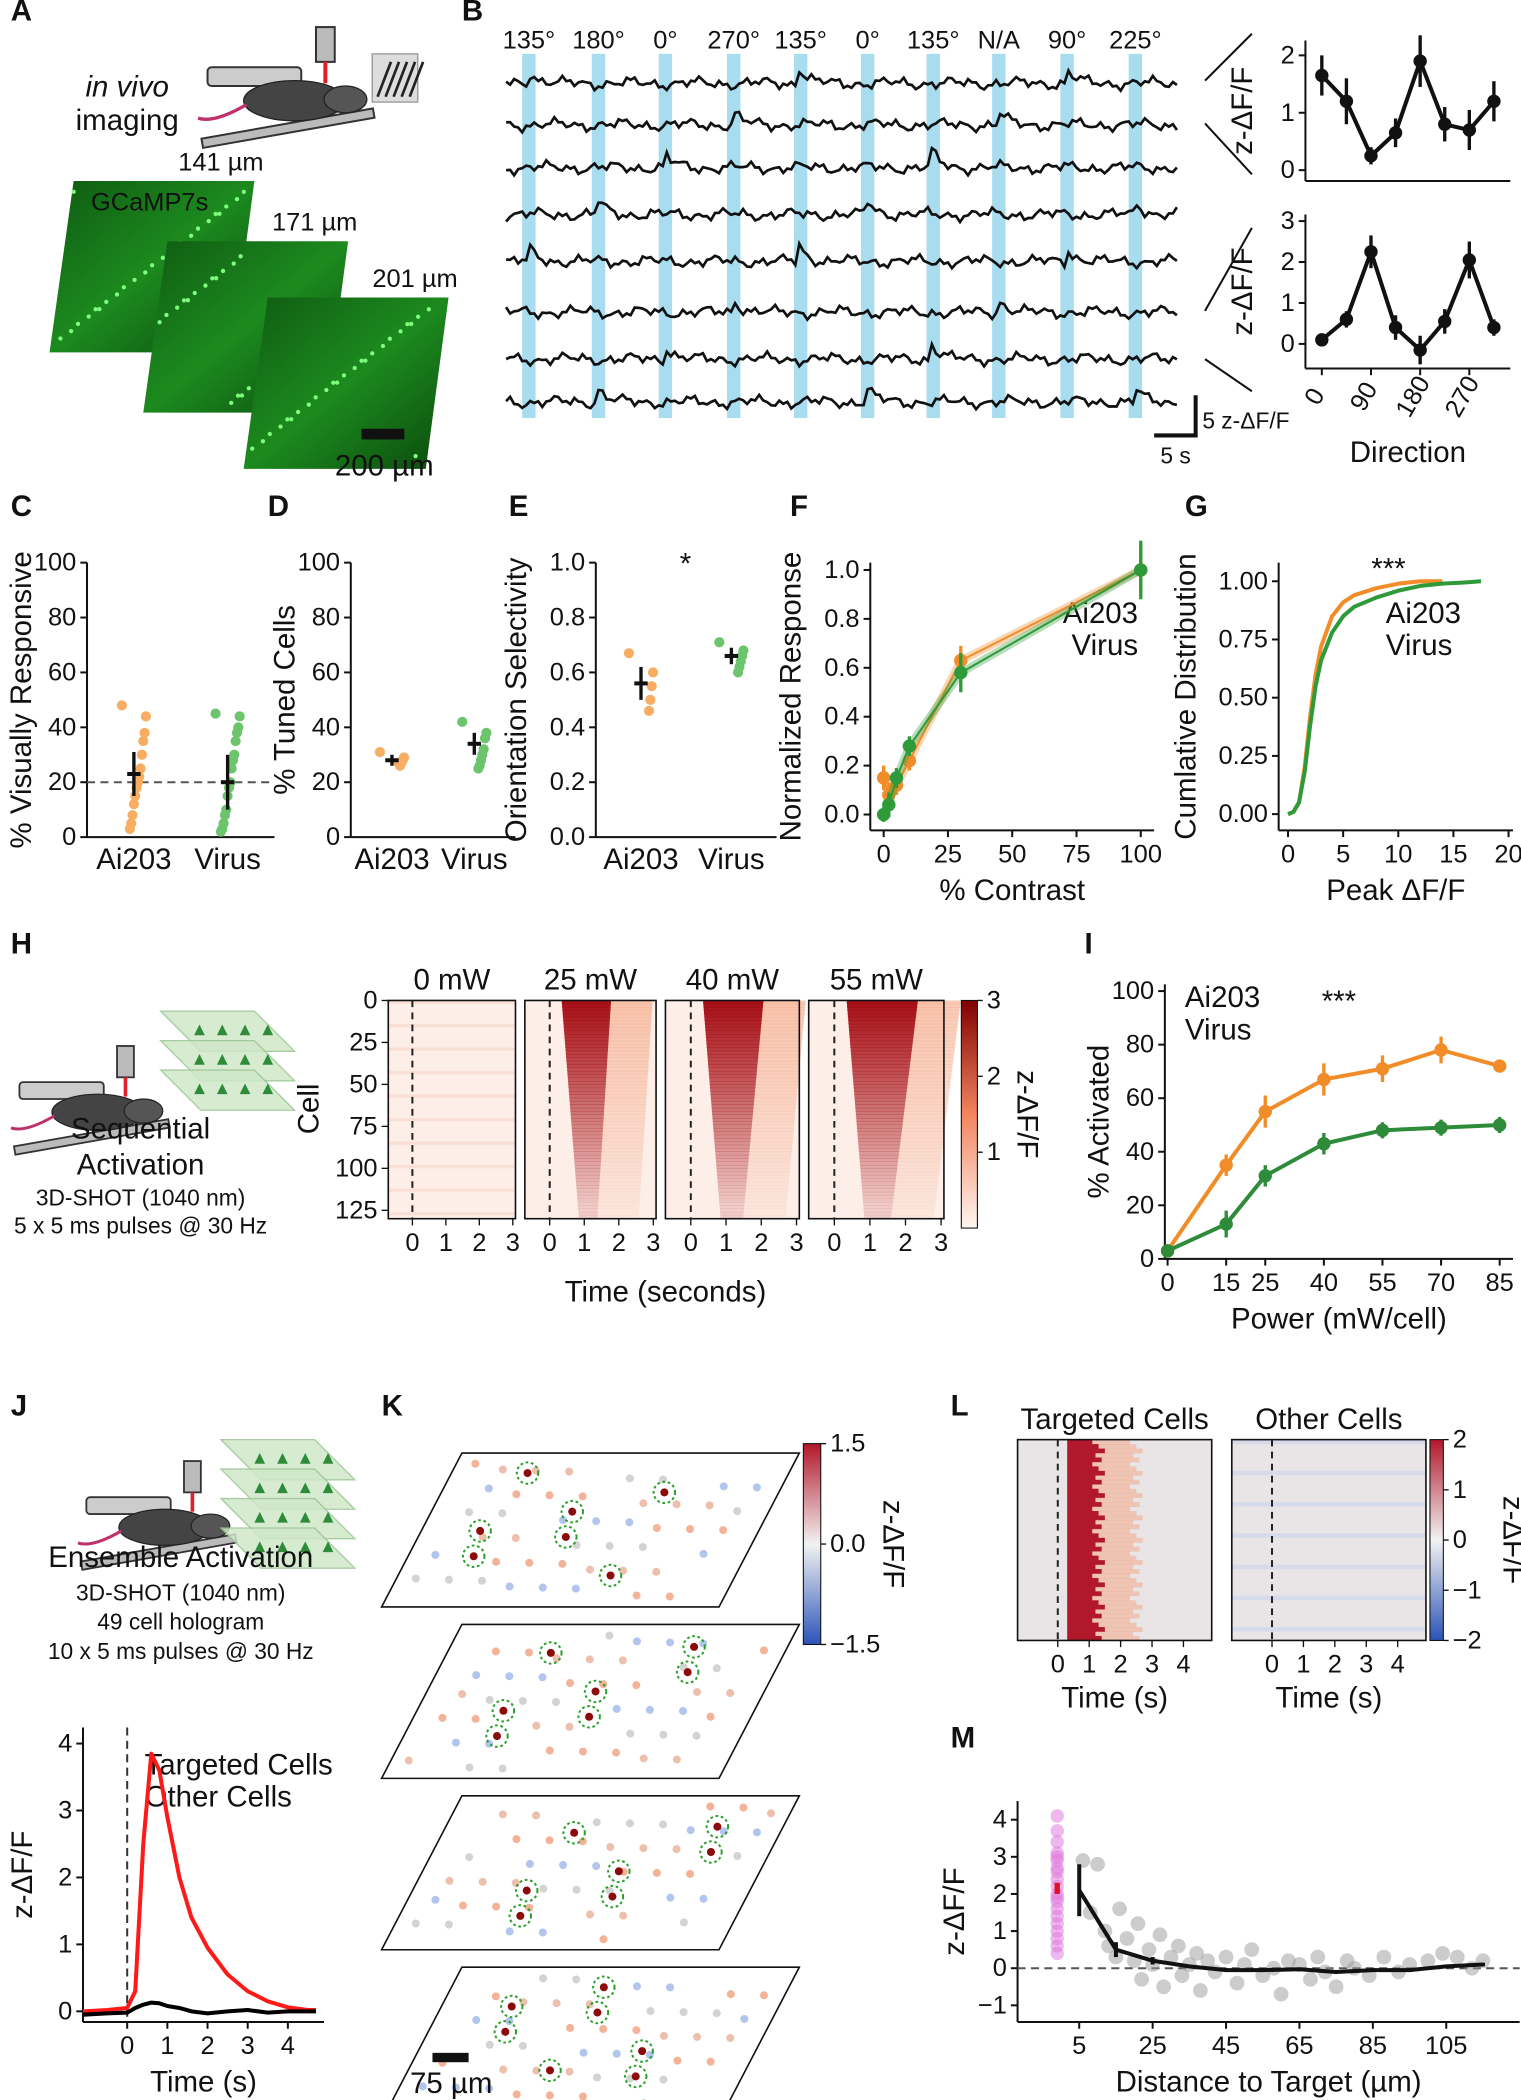 This screenshot has width=1521, height=2100. What do you see at coordinates (519, 506) in the screenshot?
I see `panel-label: E` at bounding box center [519, 506].